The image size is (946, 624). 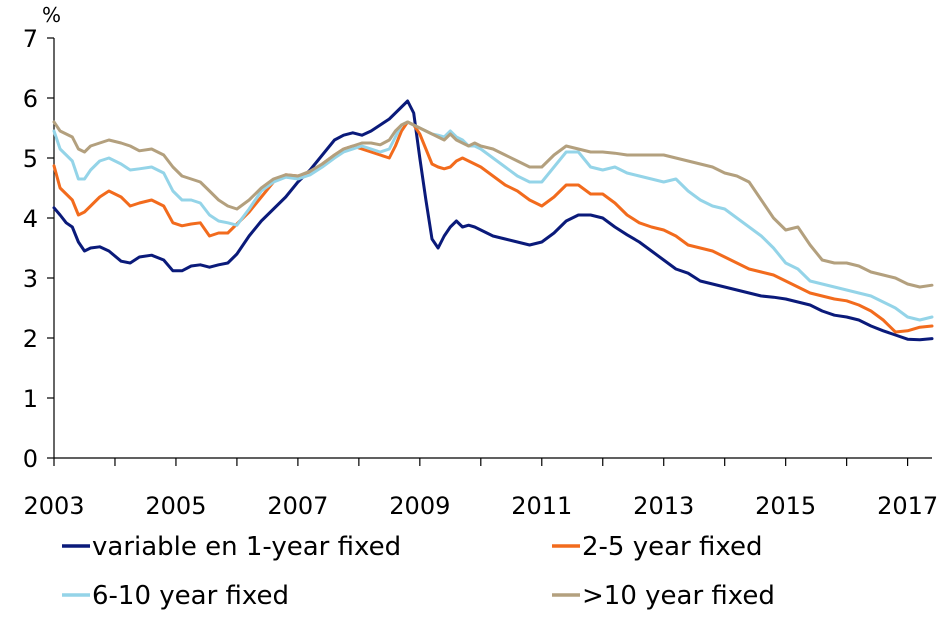 What do you see at coordinates (30, 459) in the screenshot?
I see `y-tick-label: 0` at bounding box center [30, 459].